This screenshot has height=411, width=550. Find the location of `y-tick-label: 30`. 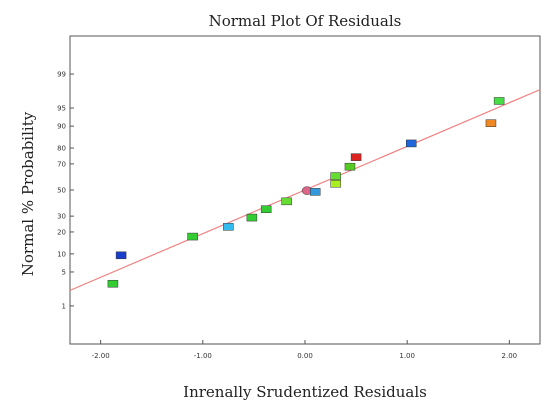

y-tick-label: 30 is located at coordinates (61, 217).